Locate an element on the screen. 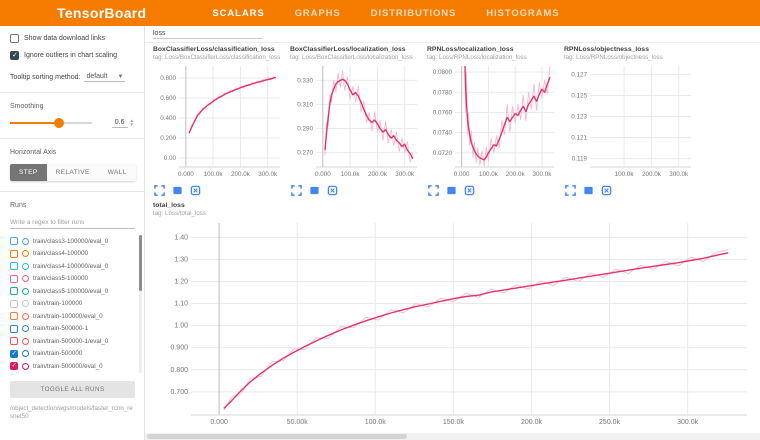 This screenshot has width=760, height=440. run-name: train/class5-100000 is located at coordinates (60, 279).